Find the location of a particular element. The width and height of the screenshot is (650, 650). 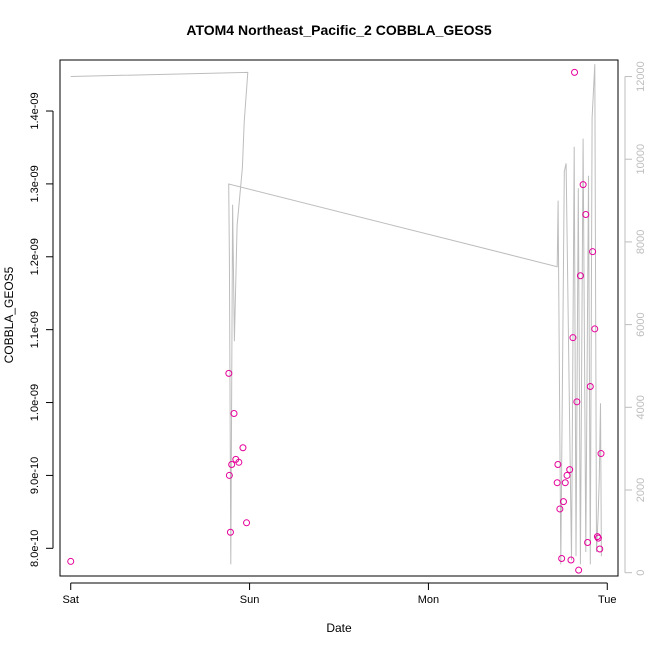

x-tick-label: Tue is located at coordinates (607, 600).